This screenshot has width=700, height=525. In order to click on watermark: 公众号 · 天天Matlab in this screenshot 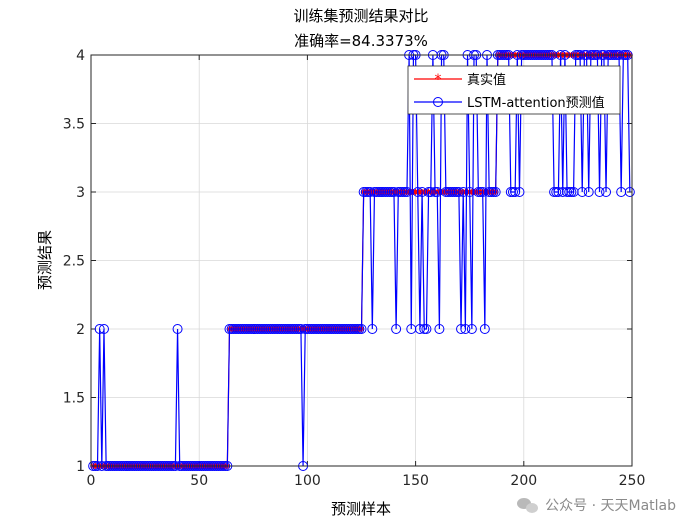, I will do `click(596, 505)`.